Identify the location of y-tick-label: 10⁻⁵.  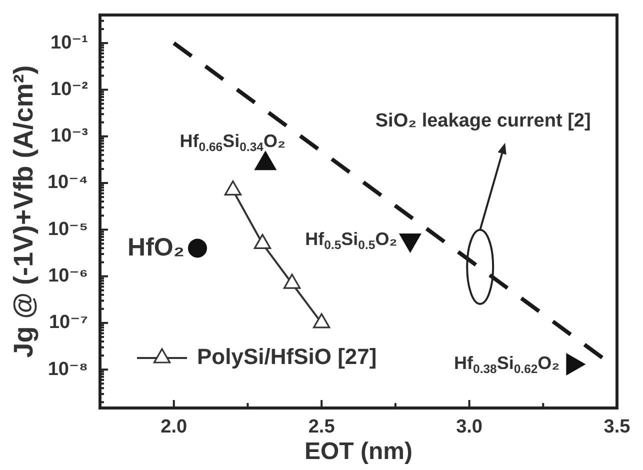
(68, 229).